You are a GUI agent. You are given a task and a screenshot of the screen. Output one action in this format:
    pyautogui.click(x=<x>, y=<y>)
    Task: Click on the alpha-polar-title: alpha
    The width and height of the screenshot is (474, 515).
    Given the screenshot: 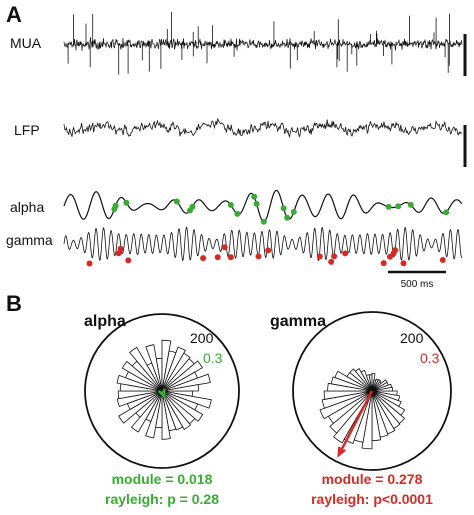 What is the action you would take?
    pyautogui.click(x=105, y=321)
    